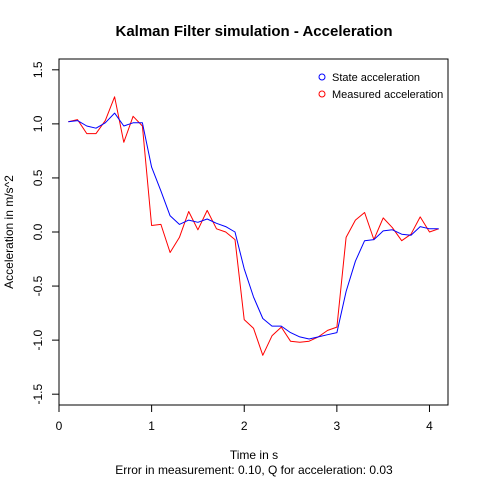 This screenshot has height=480, width=480. What do you see at coordinates (429, 426) in the screenshot?
I see `x-tick-label: 4` at bounding box center [429, 426].